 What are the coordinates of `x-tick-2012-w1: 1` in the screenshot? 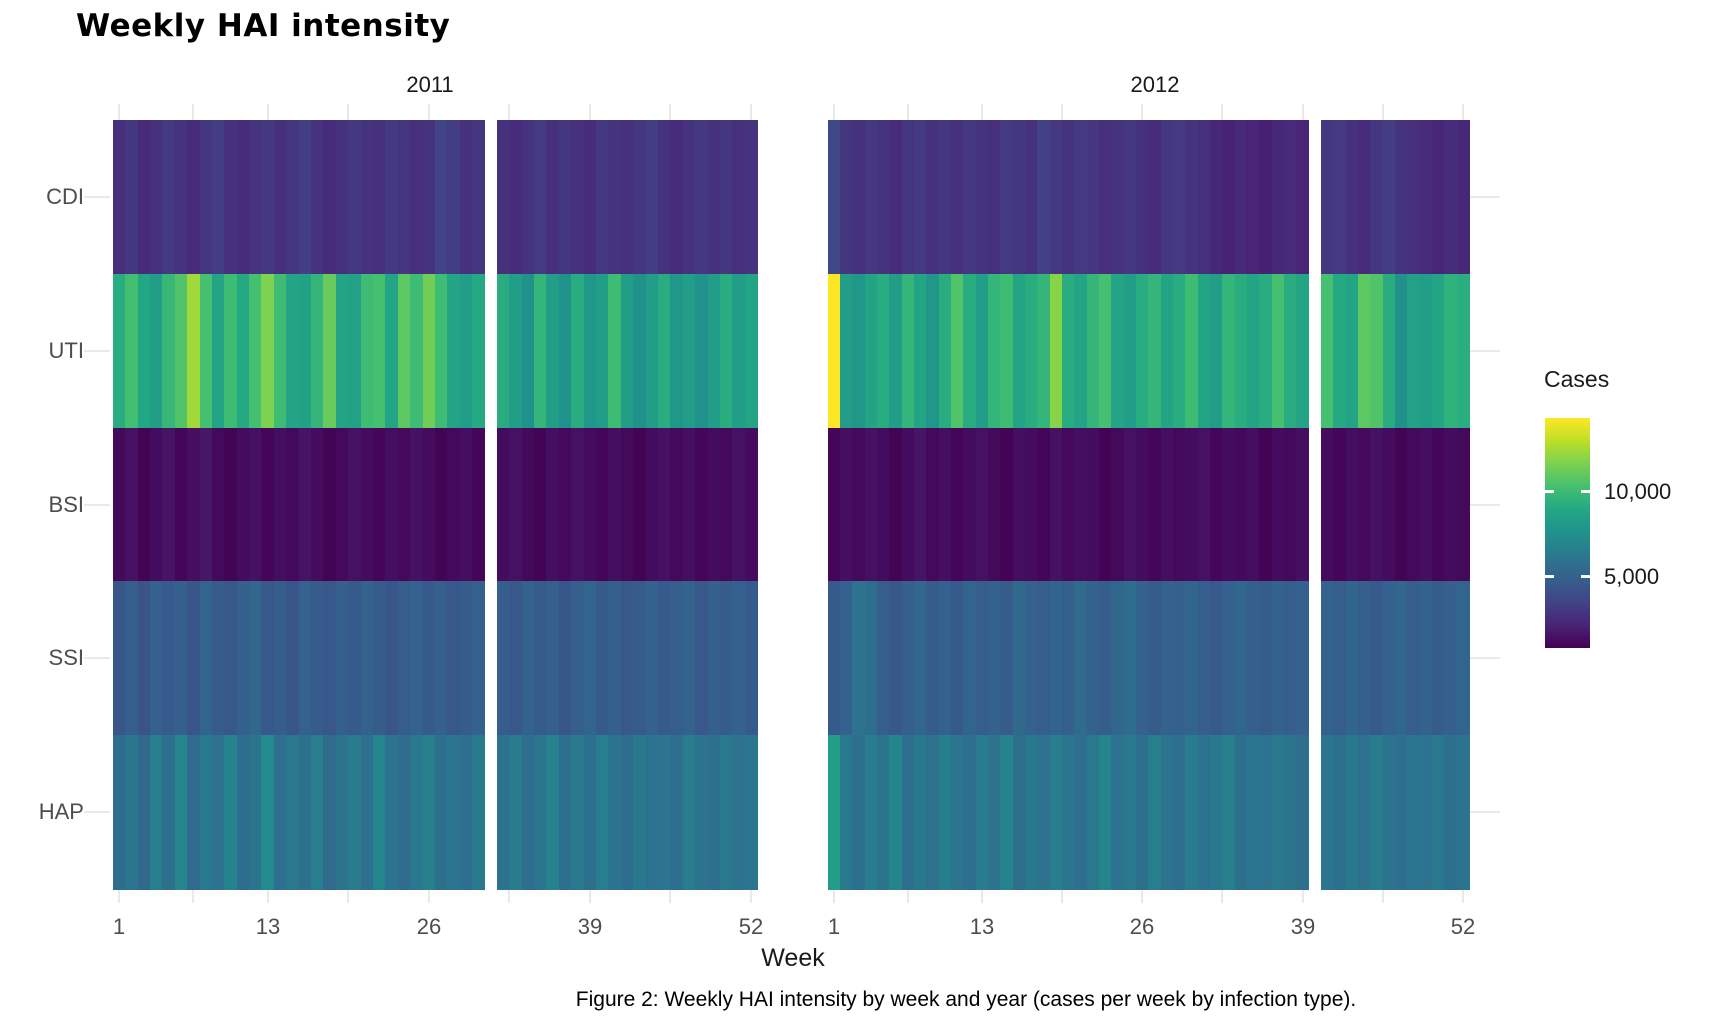 It's located at (834, 926).